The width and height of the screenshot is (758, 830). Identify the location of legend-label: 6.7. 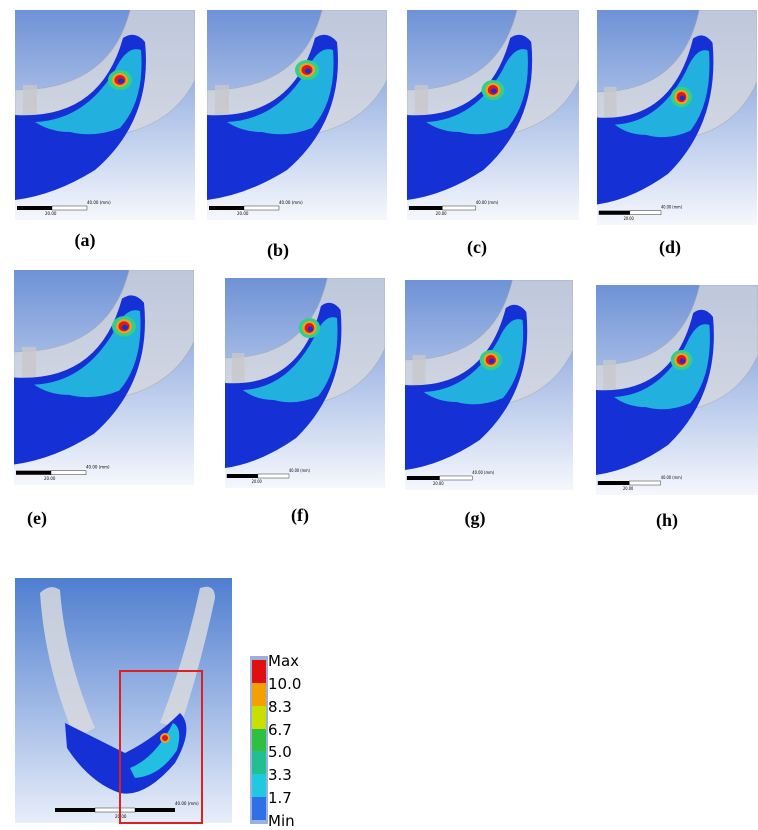
(280, 729).